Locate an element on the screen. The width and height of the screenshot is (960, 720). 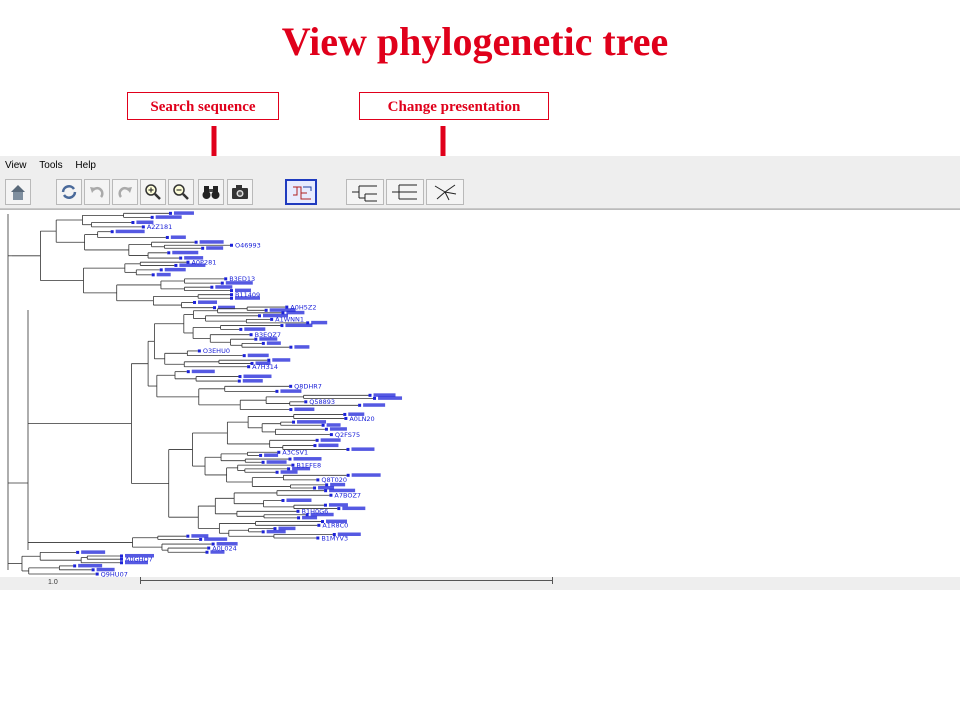
leaf-label: A1R8C0 is located at coordinates (335, 526).